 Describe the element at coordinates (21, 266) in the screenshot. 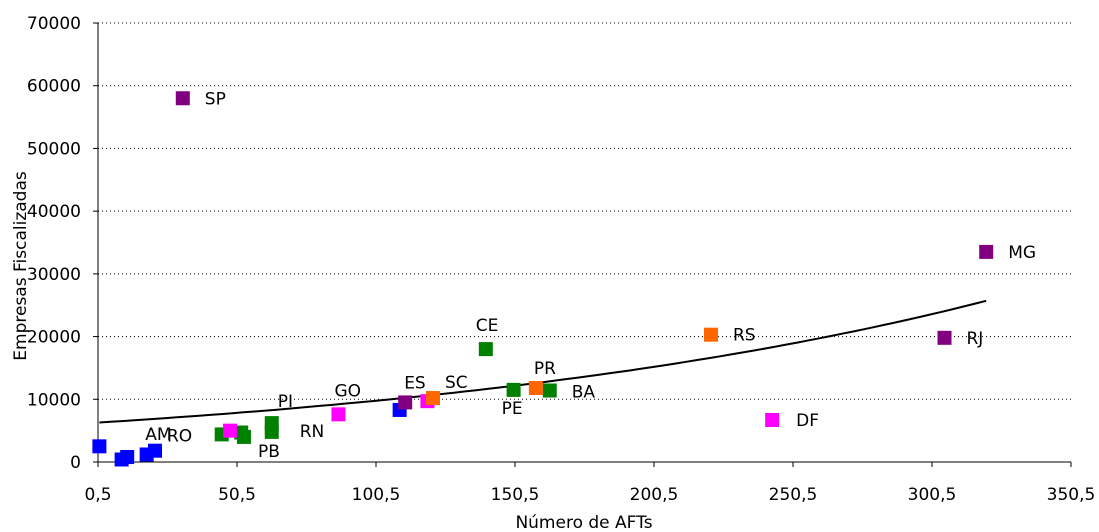

I see `y-axis-title: Empresas Fiscalizadas` at that location.